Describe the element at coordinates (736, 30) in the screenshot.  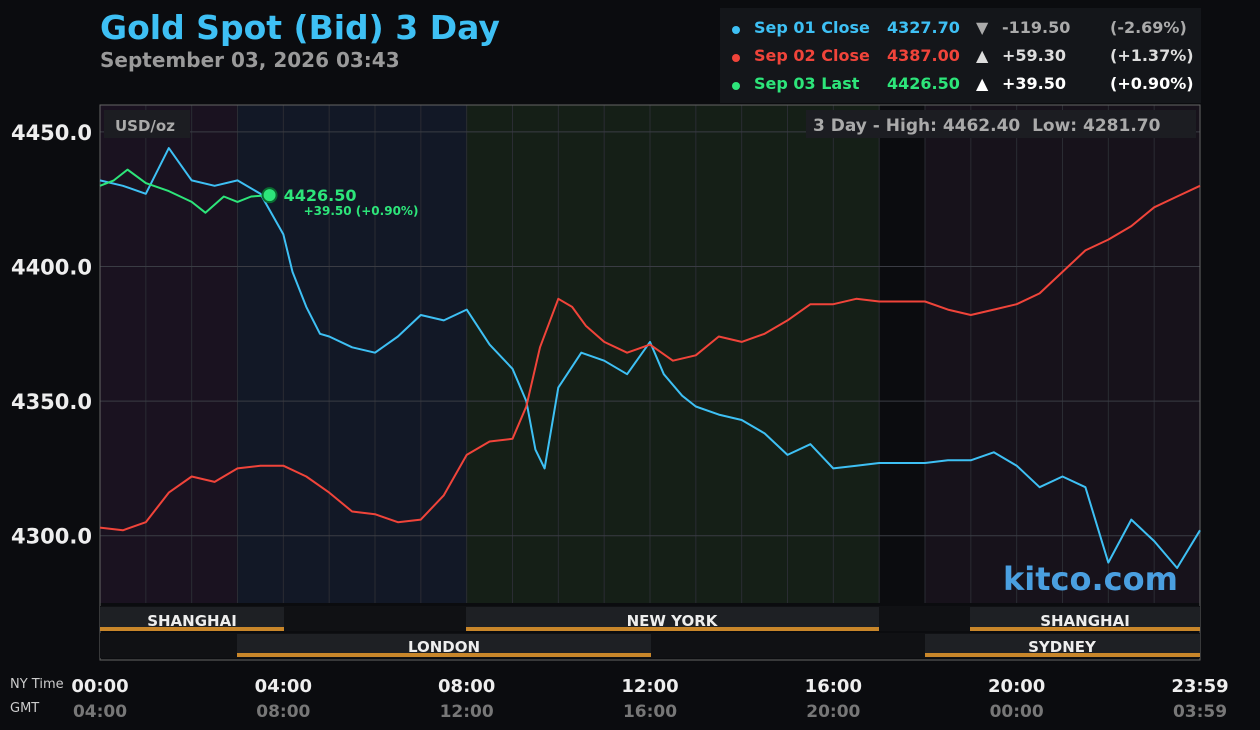
I see `legend-dot-sep01` at that location.